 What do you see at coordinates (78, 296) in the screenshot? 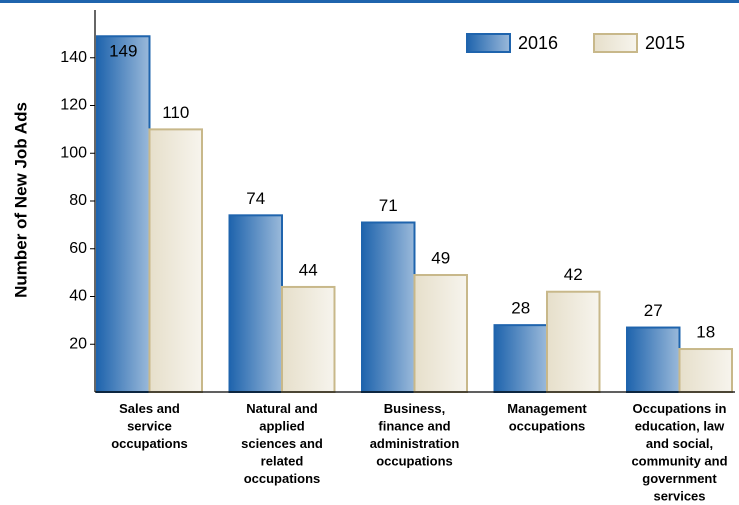
I see `y-tick-label: 40` at bounding box center [78, 296].